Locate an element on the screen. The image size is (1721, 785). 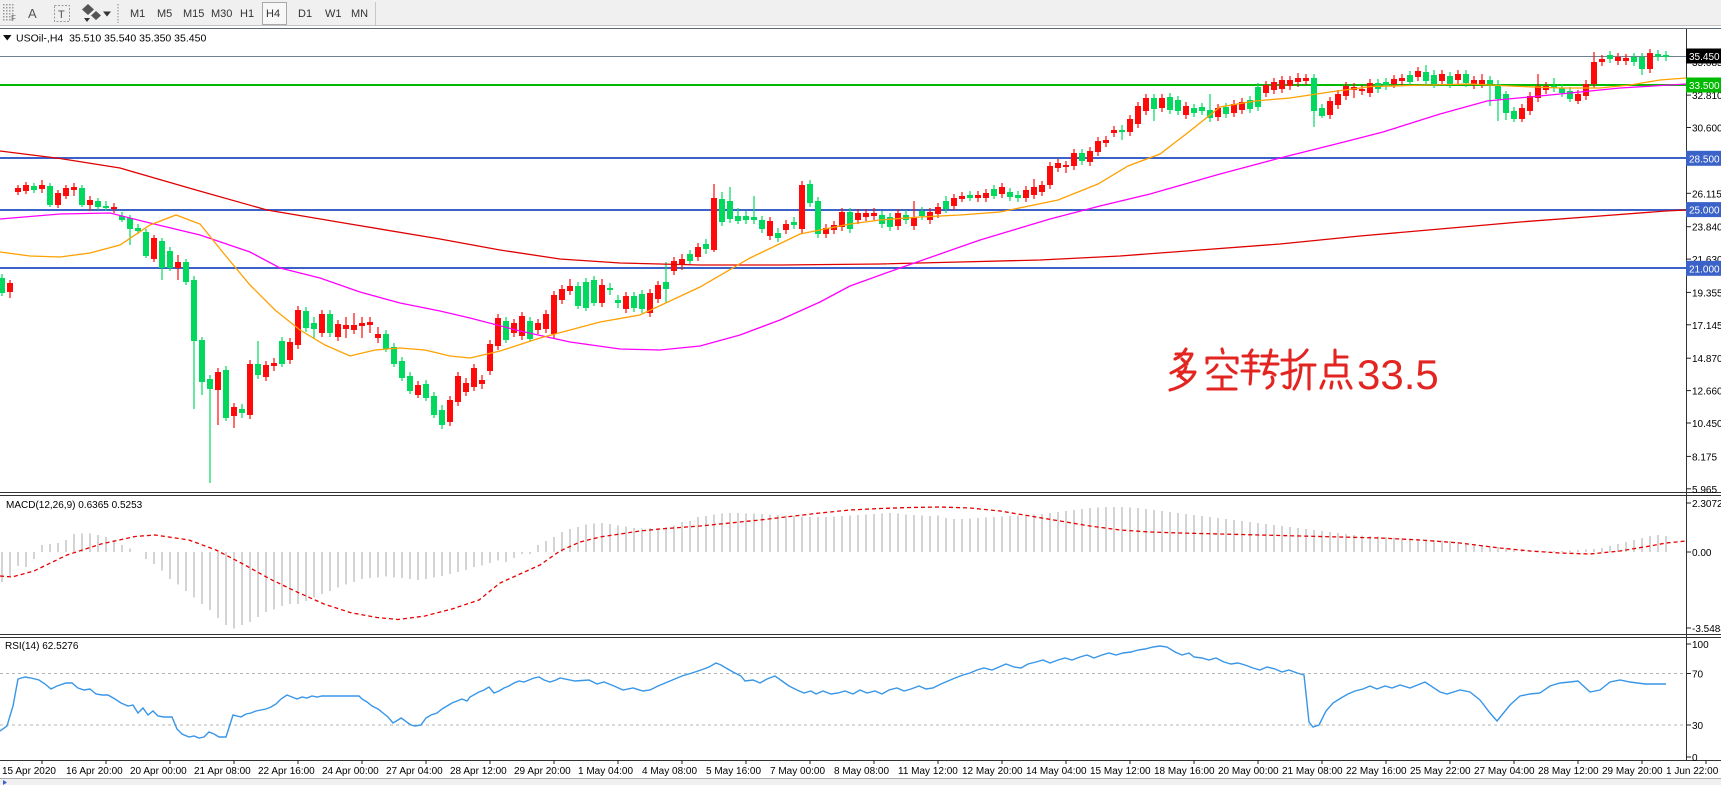
svg-text: F is located at coordinates (13, 18).